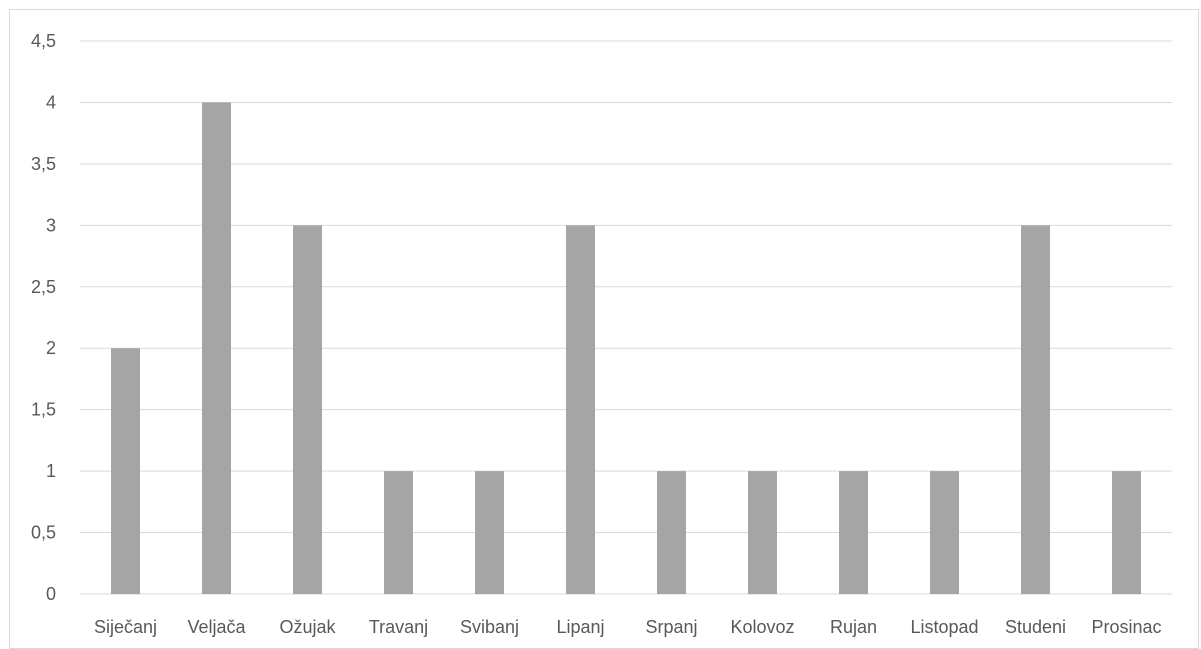  I want to click on x-category-label: Rujan, so click(853, 627).